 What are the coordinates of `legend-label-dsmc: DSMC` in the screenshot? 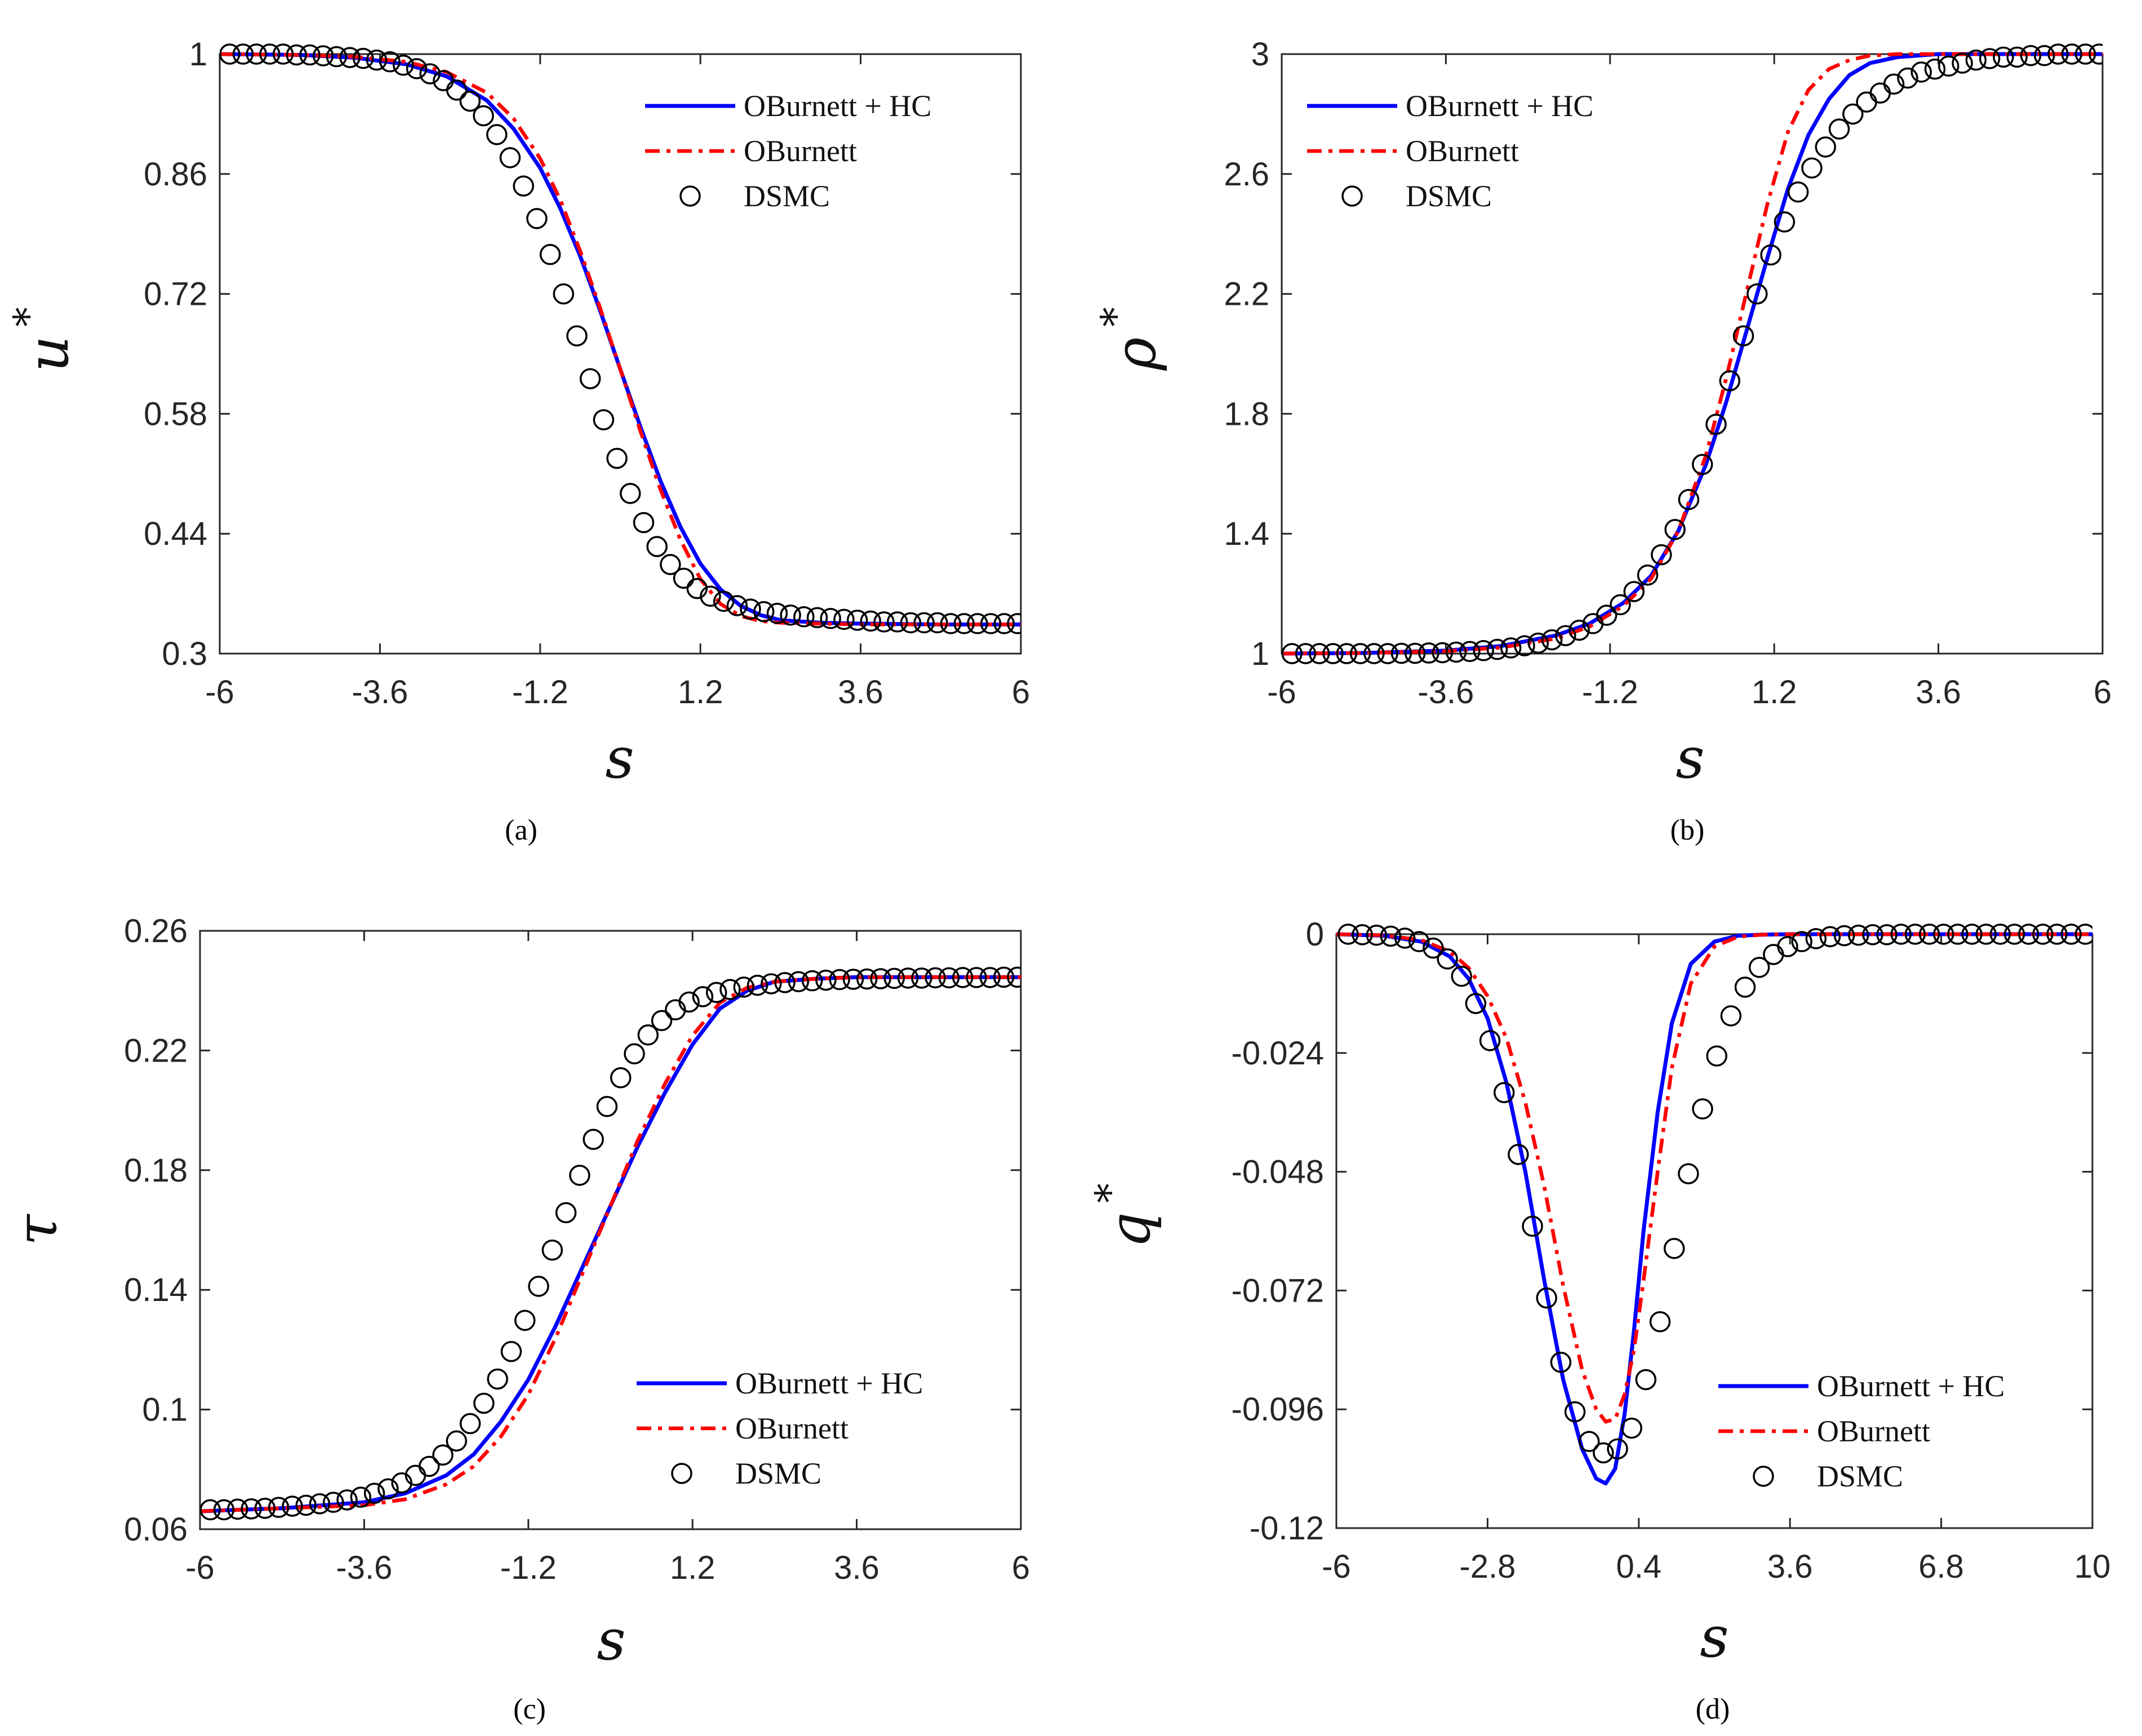 It's located at (1860, 1476).